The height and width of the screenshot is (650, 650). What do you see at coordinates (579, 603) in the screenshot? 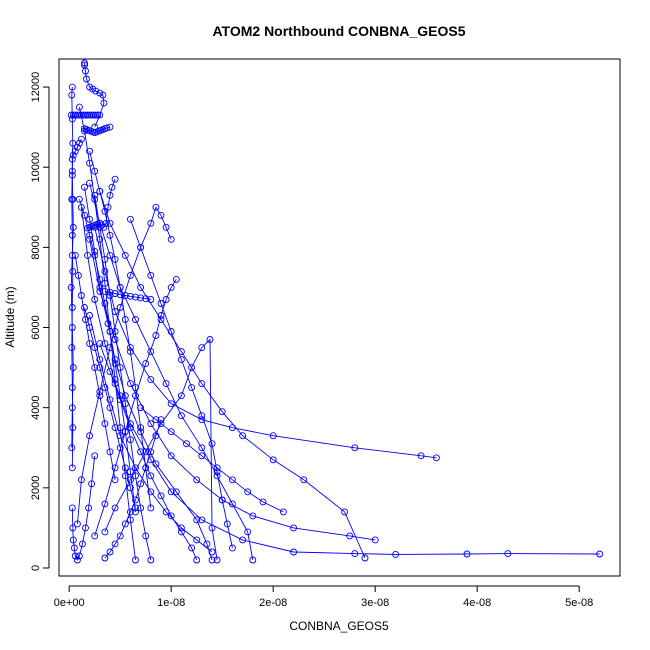
I see `x-tick-label: 5e-08` at bounding box center [579, 603].